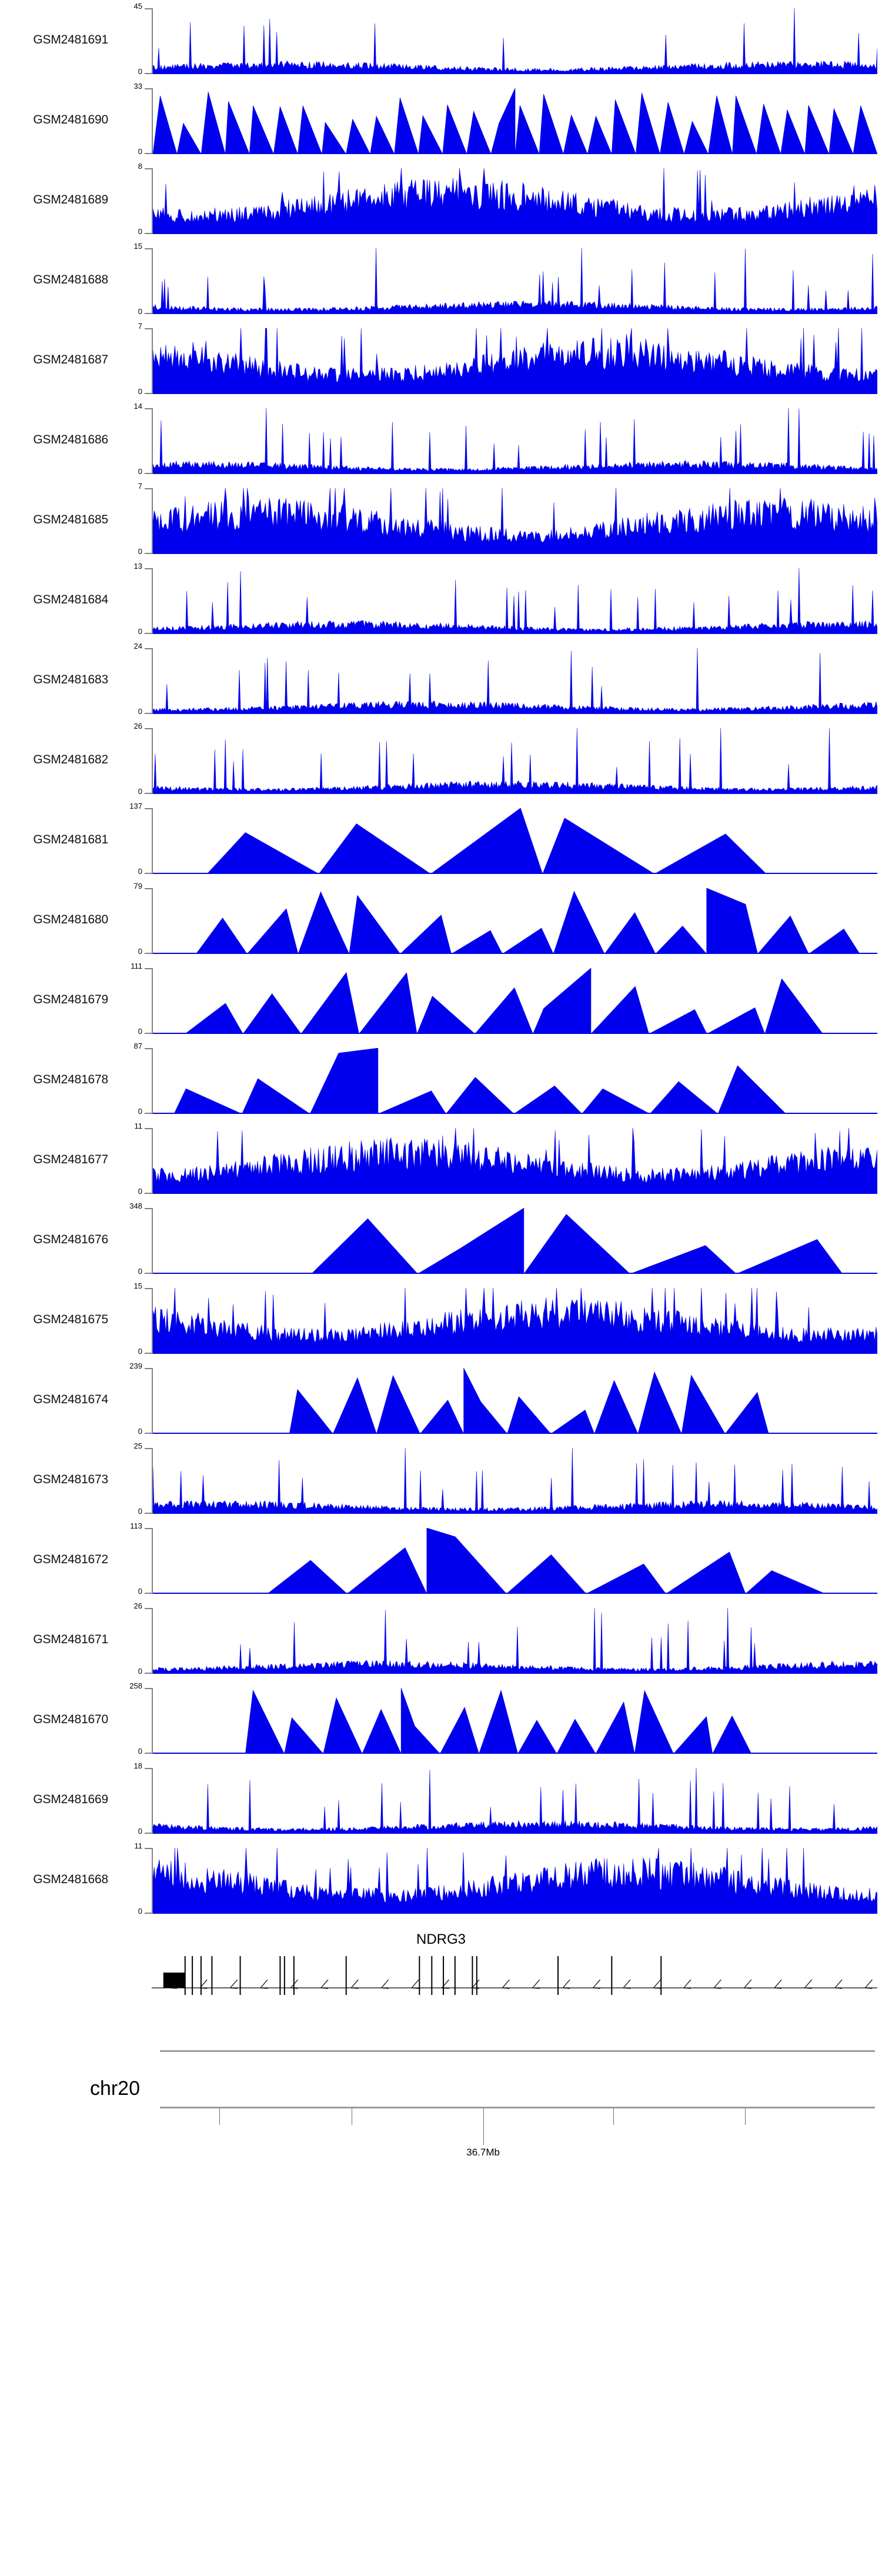 Image resolution: width=882 pixels, height=2576 pixels. Describe the element at coordinates (137, 1286) in the screenshot. I see `axis-max-label: 15` at that location.